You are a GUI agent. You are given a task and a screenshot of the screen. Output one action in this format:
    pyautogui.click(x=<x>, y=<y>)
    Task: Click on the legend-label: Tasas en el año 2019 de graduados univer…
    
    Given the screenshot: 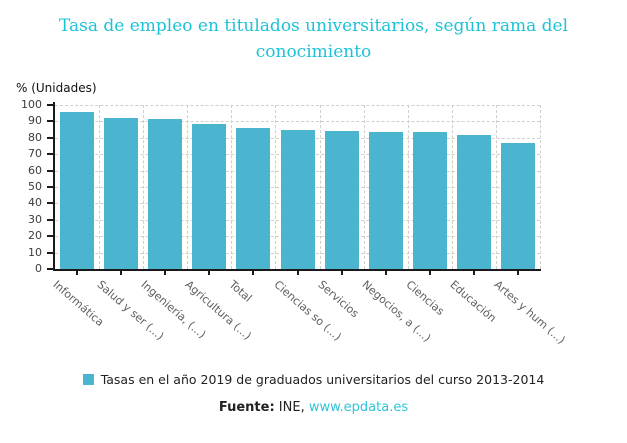 What is the action you would take?
    pyautogui.click(x=322, y=379)
    